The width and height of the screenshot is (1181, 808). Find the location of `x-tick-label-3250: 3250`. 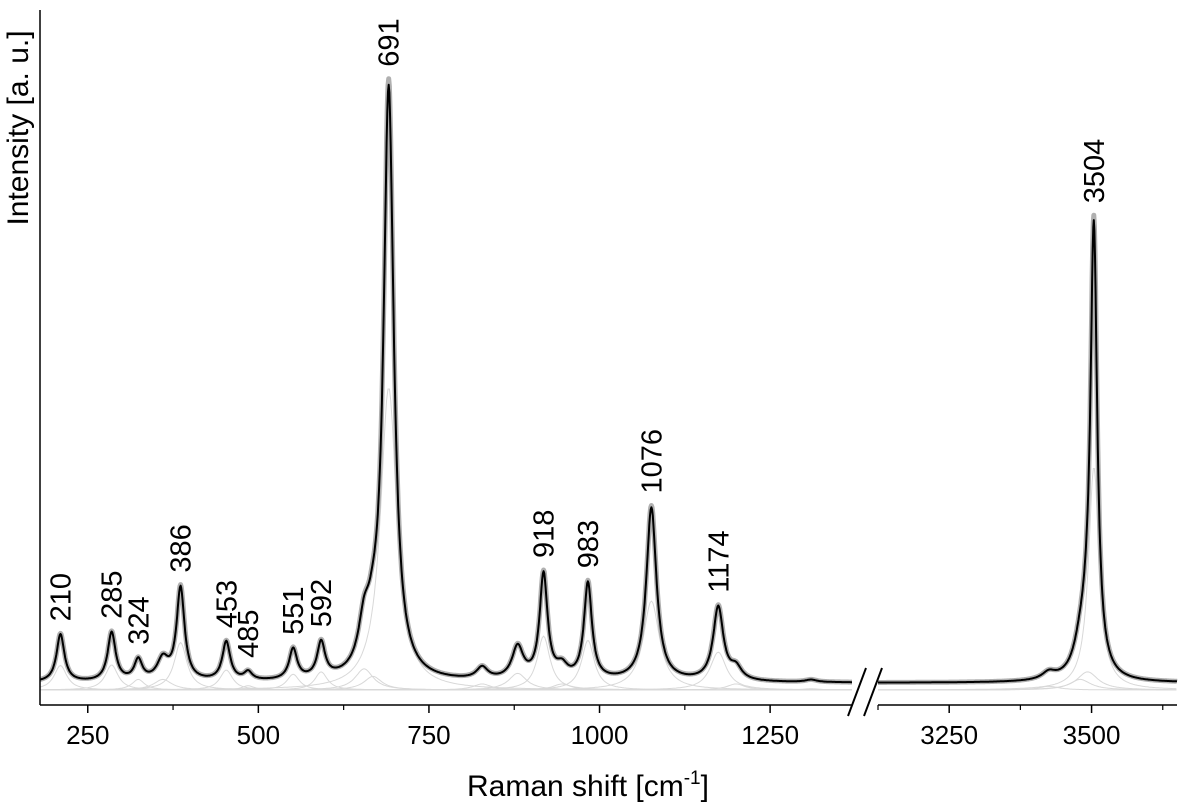

x-tick-label-3250: 3250 is located at coordinates (949, 735).